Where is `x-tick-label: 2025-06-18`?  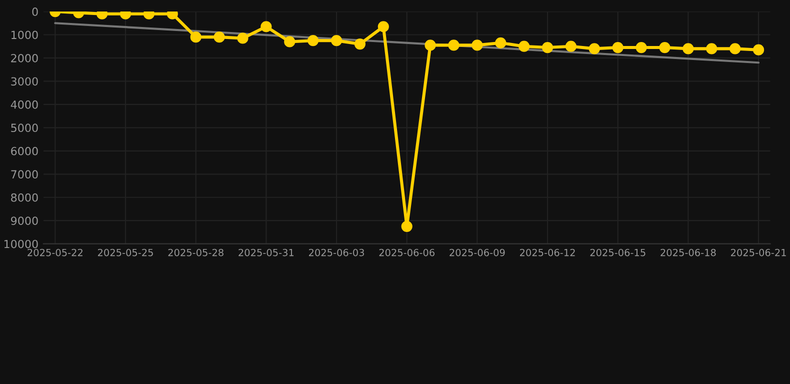 x-tick-label: 2025-06-18 is located at coordinates (688, 252).